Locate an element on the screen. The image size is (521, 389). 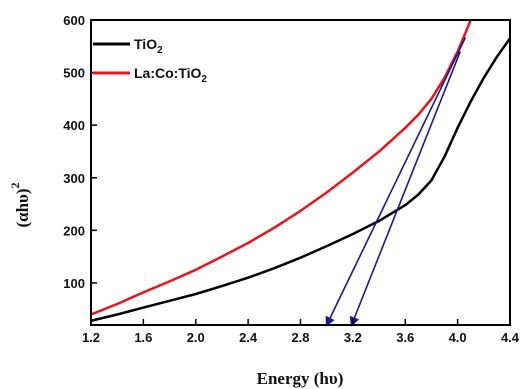
x-tick-label: 1.6 is located at coordinates (143, 337).